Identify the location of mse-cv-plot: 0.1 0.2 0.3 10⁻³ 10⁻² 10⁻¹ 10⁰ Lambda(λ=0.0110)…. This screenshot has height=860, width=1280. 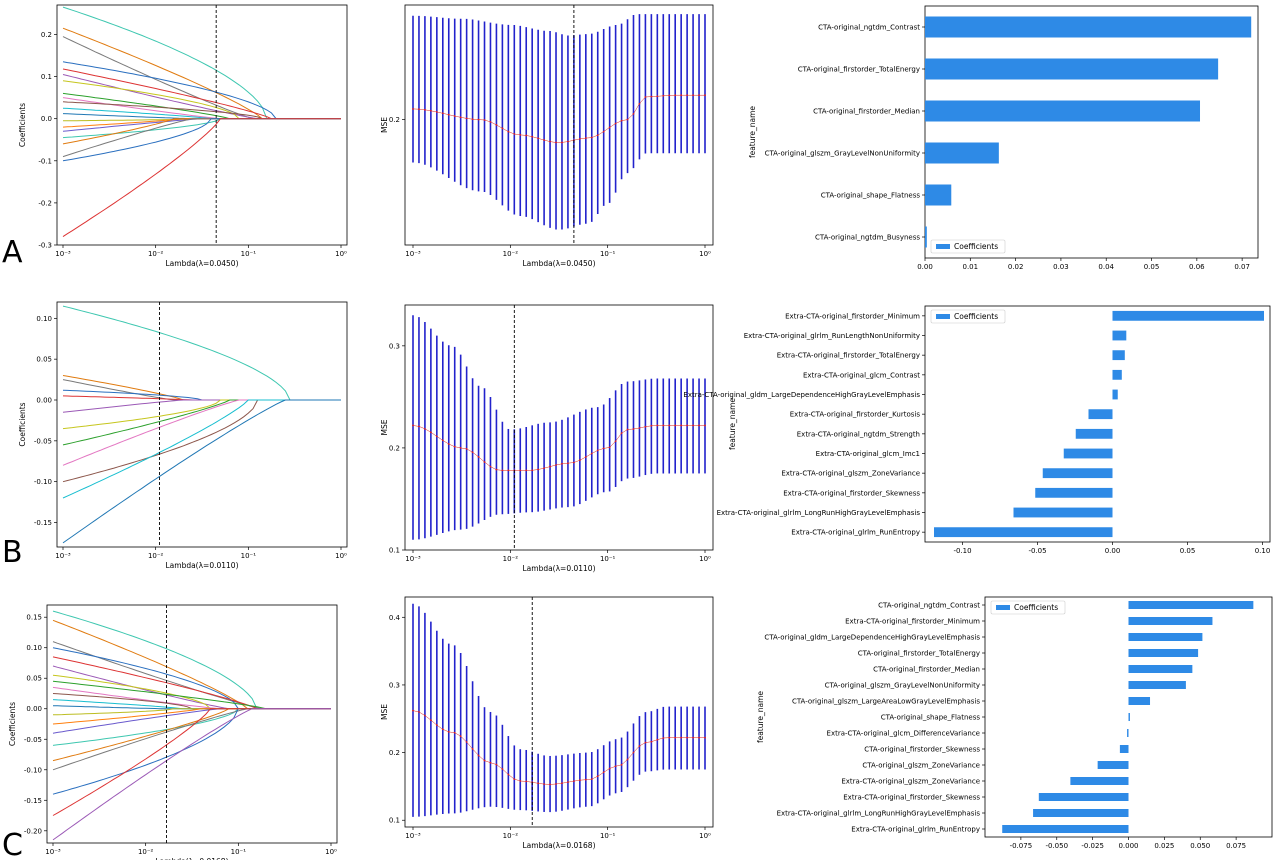
(547, 438).